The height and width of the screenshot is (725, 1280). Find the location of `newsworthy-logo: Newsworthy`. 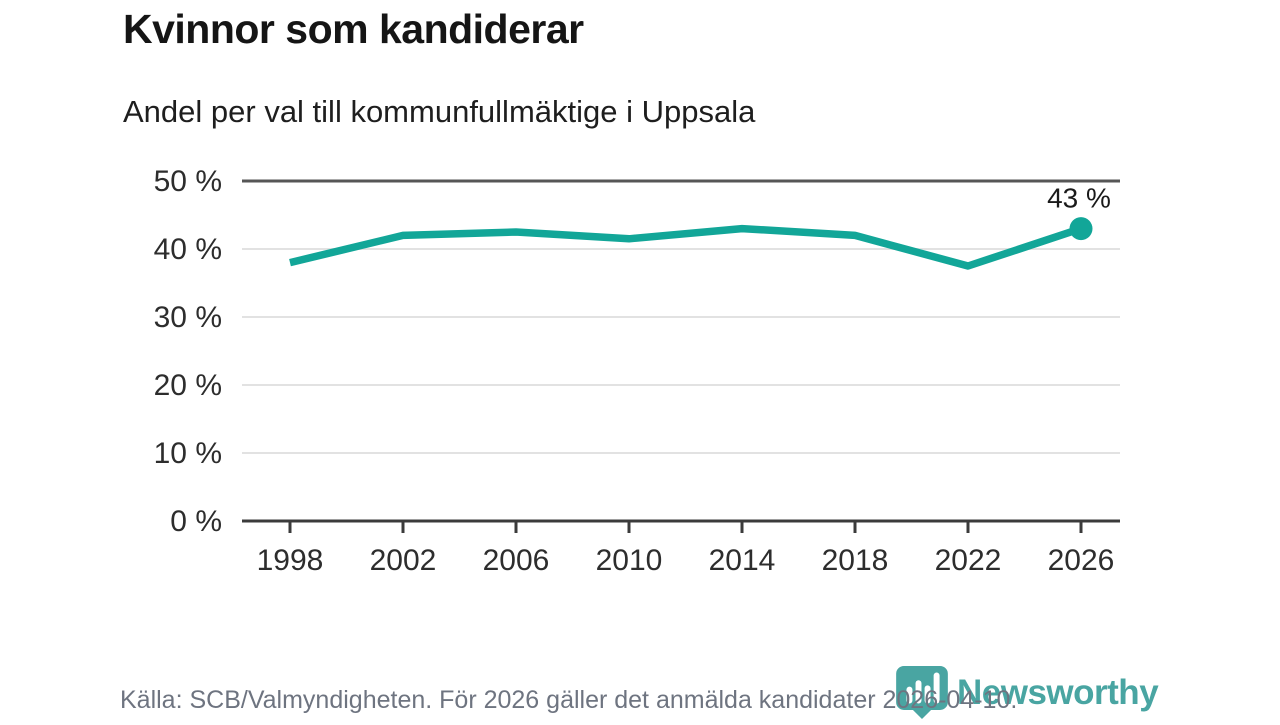

newsworthy-logo: Newsworthy is located at coordinates (1027, 692).